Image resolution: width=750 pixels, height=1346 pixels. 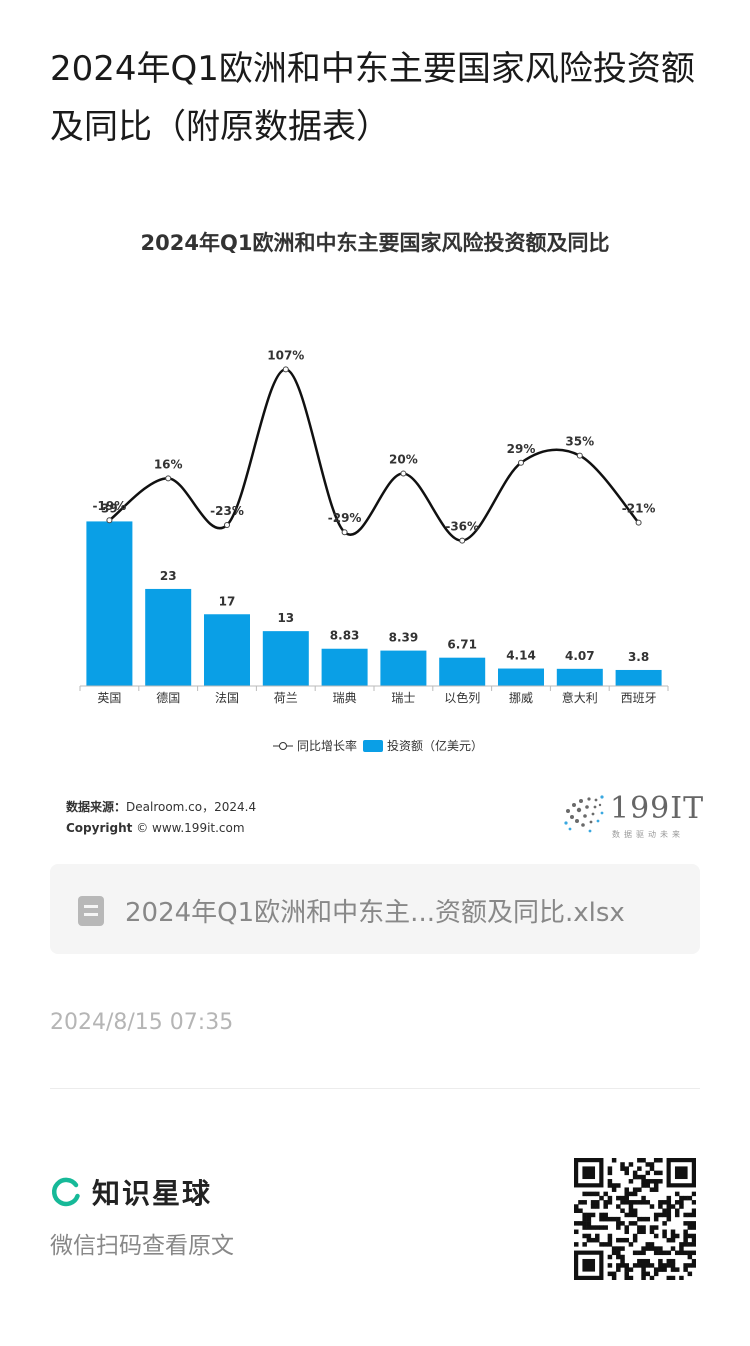 I want to click on x-tick-label: 英国, so click(x=109, y=698).